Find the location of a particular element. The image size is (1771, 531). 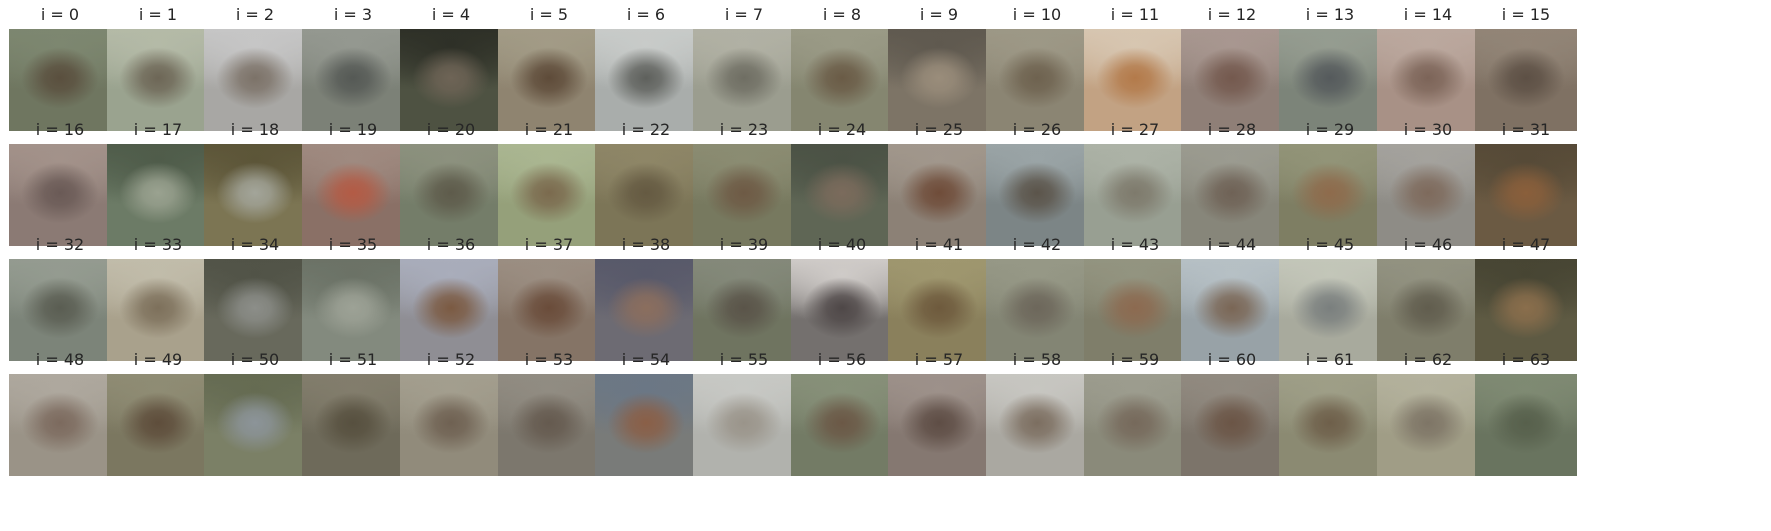

grid-cell: i = 26 is located at coordinates (1037, 182).